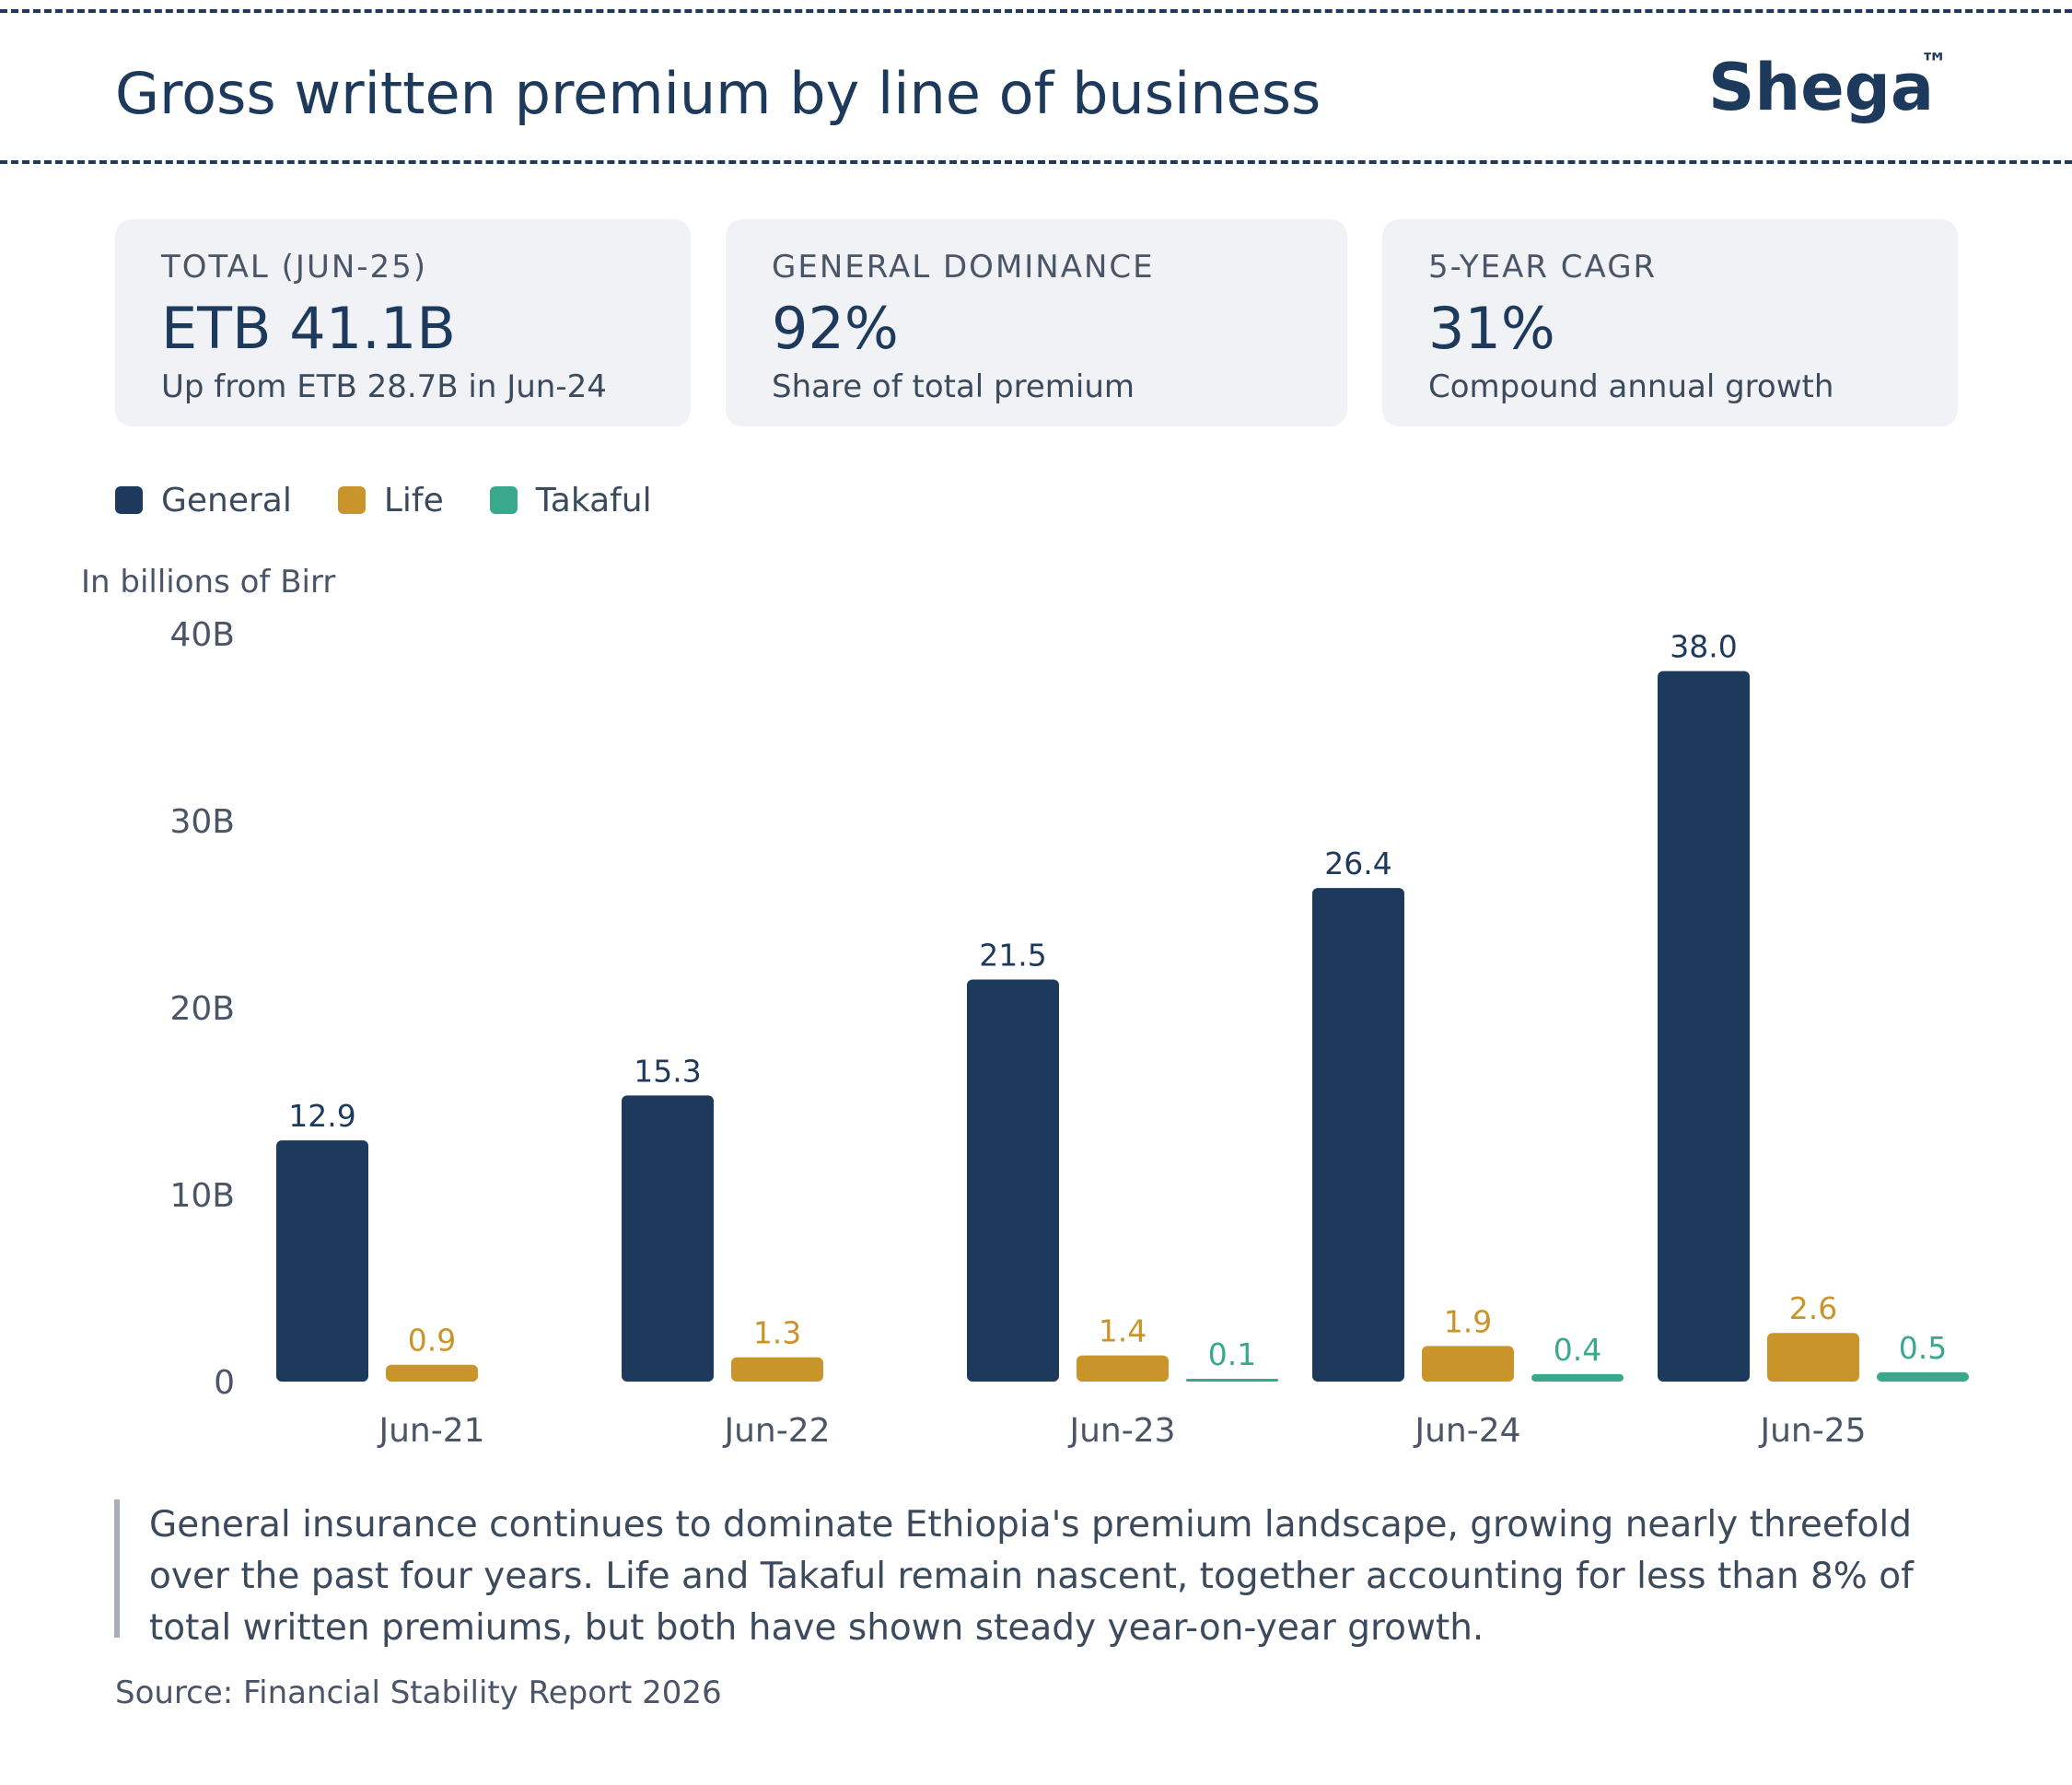 The height and width of the screenshot is (1785, 2072). What do you see at coordinates (1923, 1348) in the screenshot?
I see `data-label-takaful: 0.5` at bounding box center [1923, 1348].